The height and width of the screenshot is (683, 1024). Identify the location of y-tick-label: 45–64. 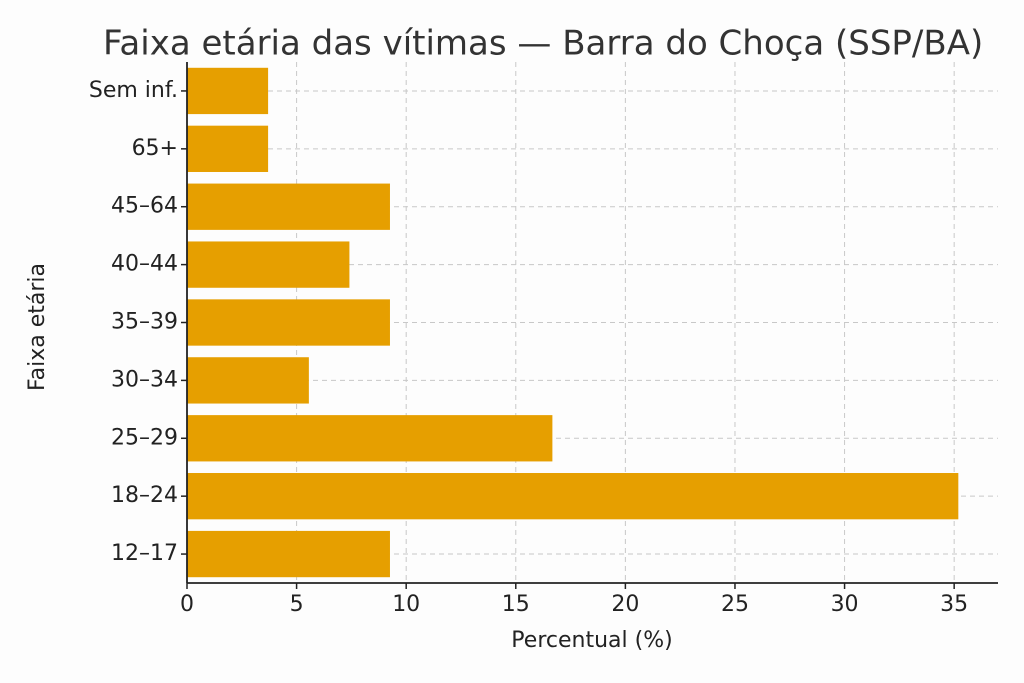
(144, 206).